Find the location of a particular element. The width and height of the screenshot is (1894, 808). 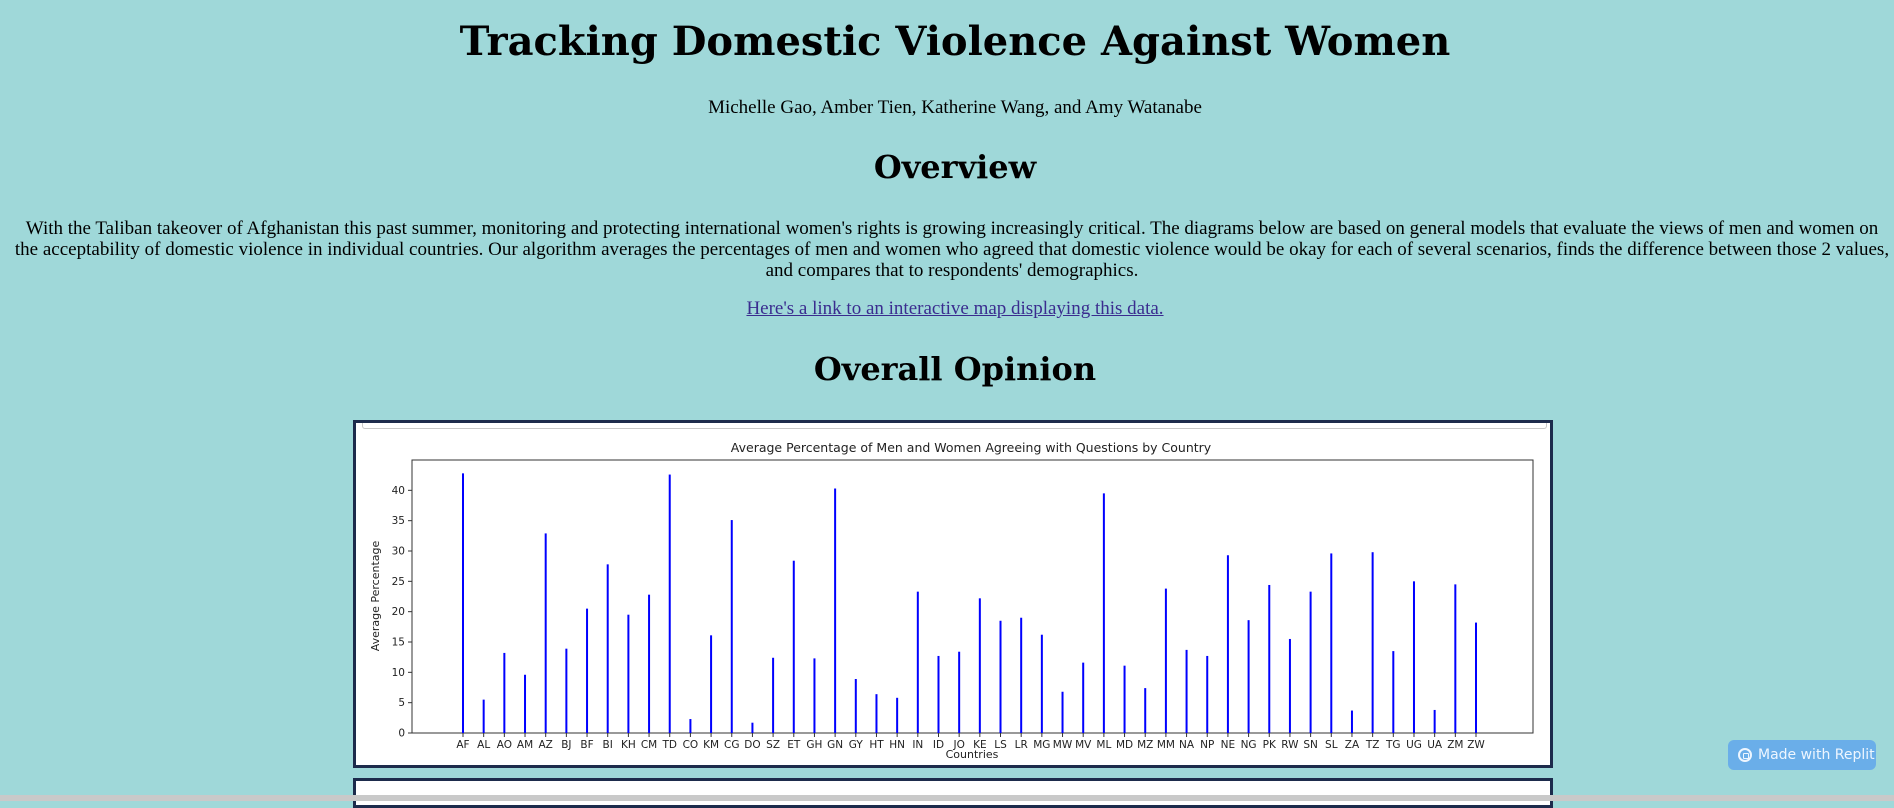

x-tick-label: TG is located at coordinates (1393, 745).